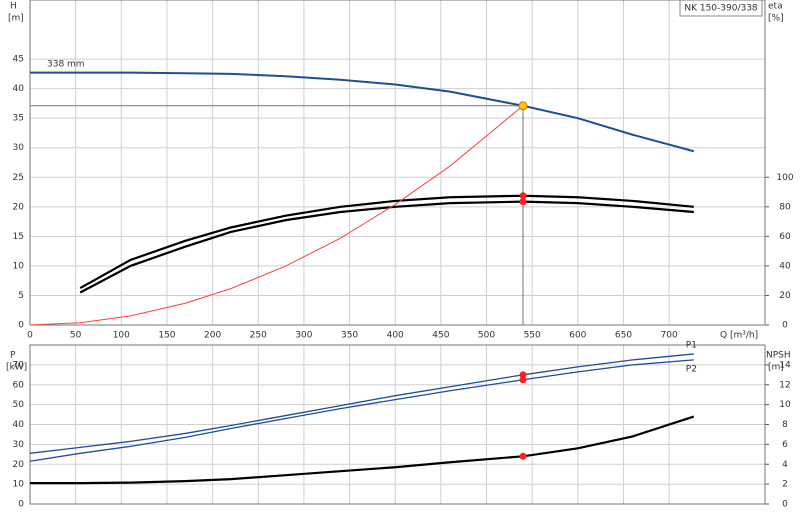 This screenshot has height=520, width=800. I want to click on y-label: P, so click(13, 356).